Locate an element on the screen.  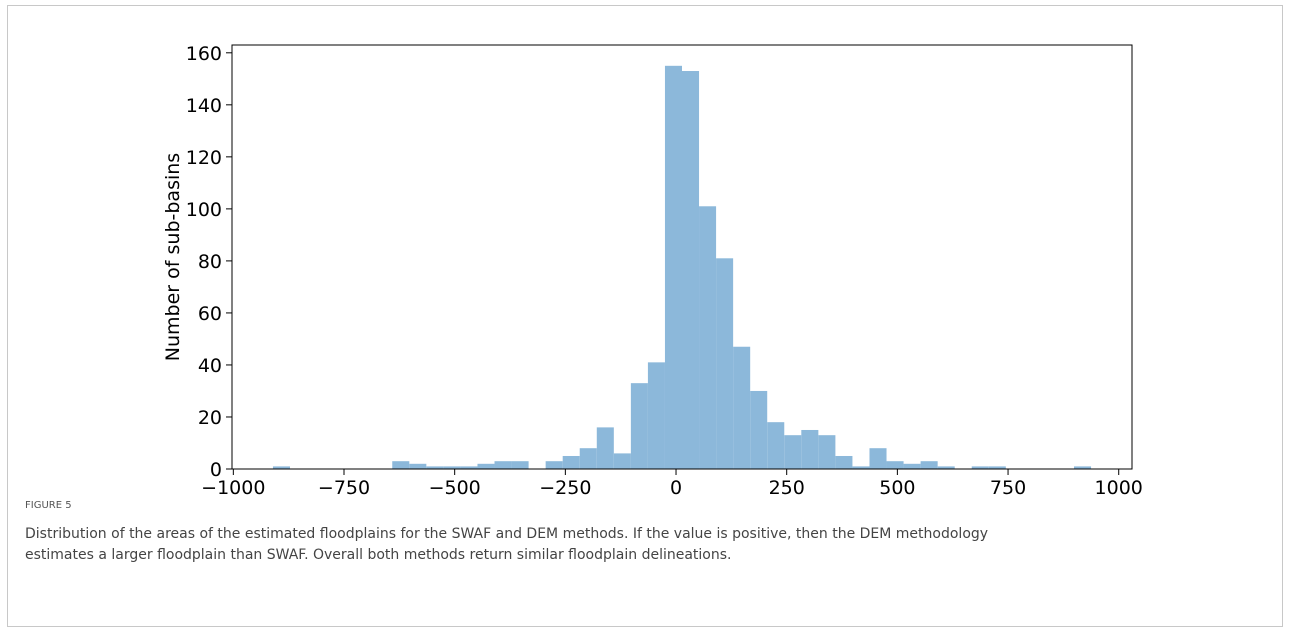
y-tick-label: 120 is located at coordinates (204, 158).